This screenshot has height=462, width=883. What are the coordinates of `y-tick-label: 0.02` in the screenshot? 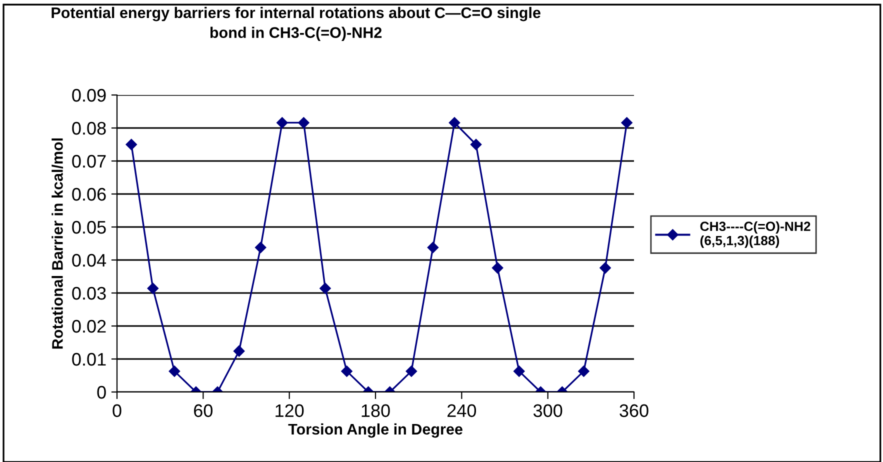 It's located at (89, 326).